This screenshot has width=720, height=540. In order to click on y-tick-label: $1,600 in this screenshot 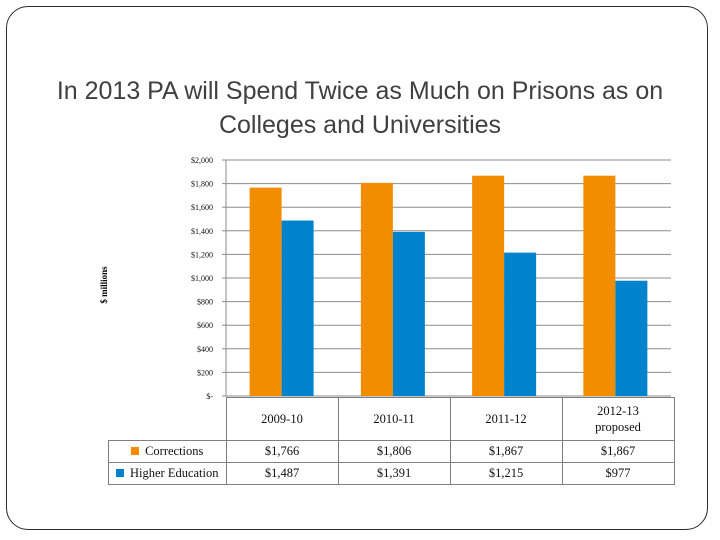, I will do `click(202, 207)`.